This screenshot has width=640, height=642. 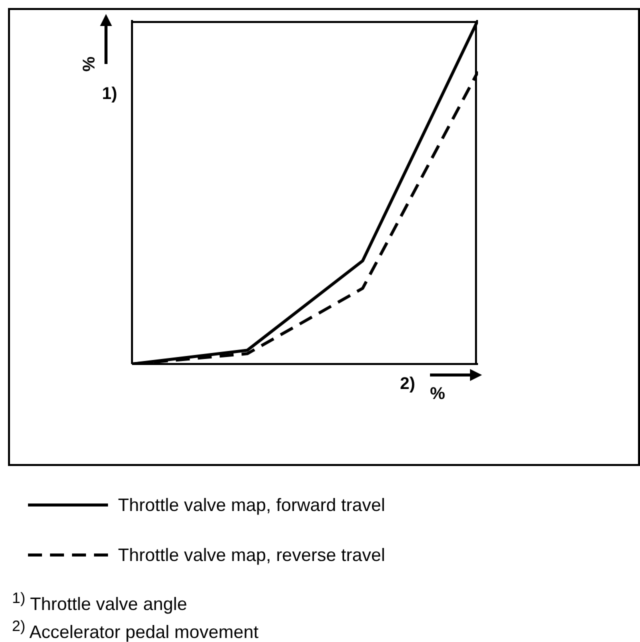 I want to click on text: $^{2)}$ Accelerator pedal movement, so click(x=135, y=630).